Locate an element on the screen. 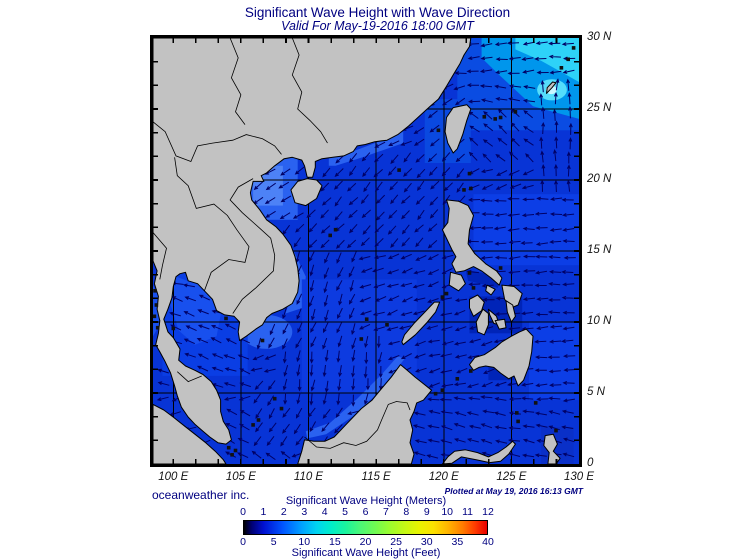  meters-tick: 3 is located at coordinates (304, 512).